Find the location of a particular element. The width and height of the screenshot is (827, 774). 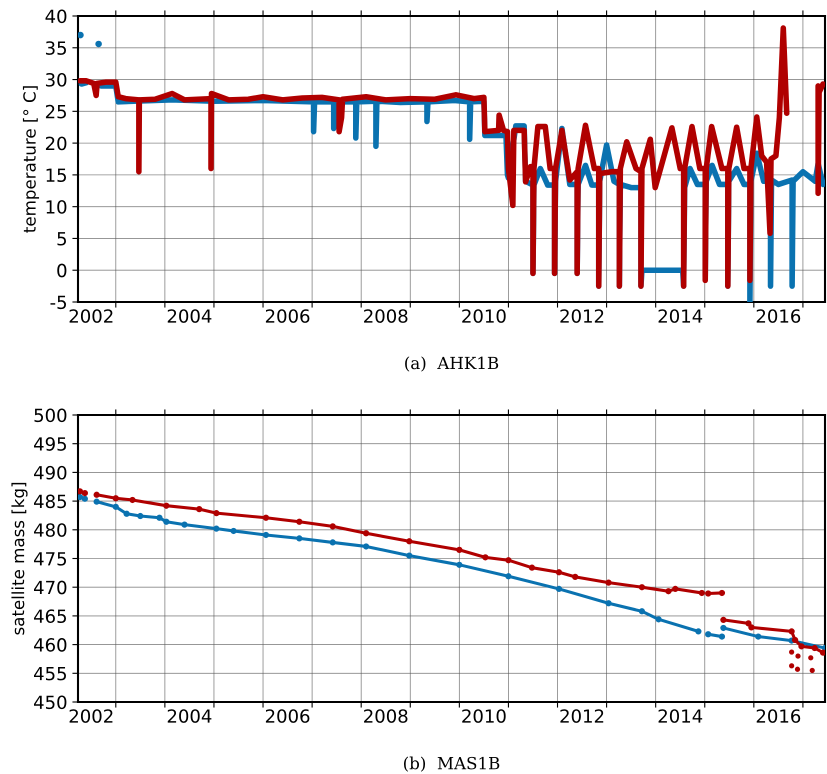

y-tick-label: 5 is located at coordinates (61, 239).